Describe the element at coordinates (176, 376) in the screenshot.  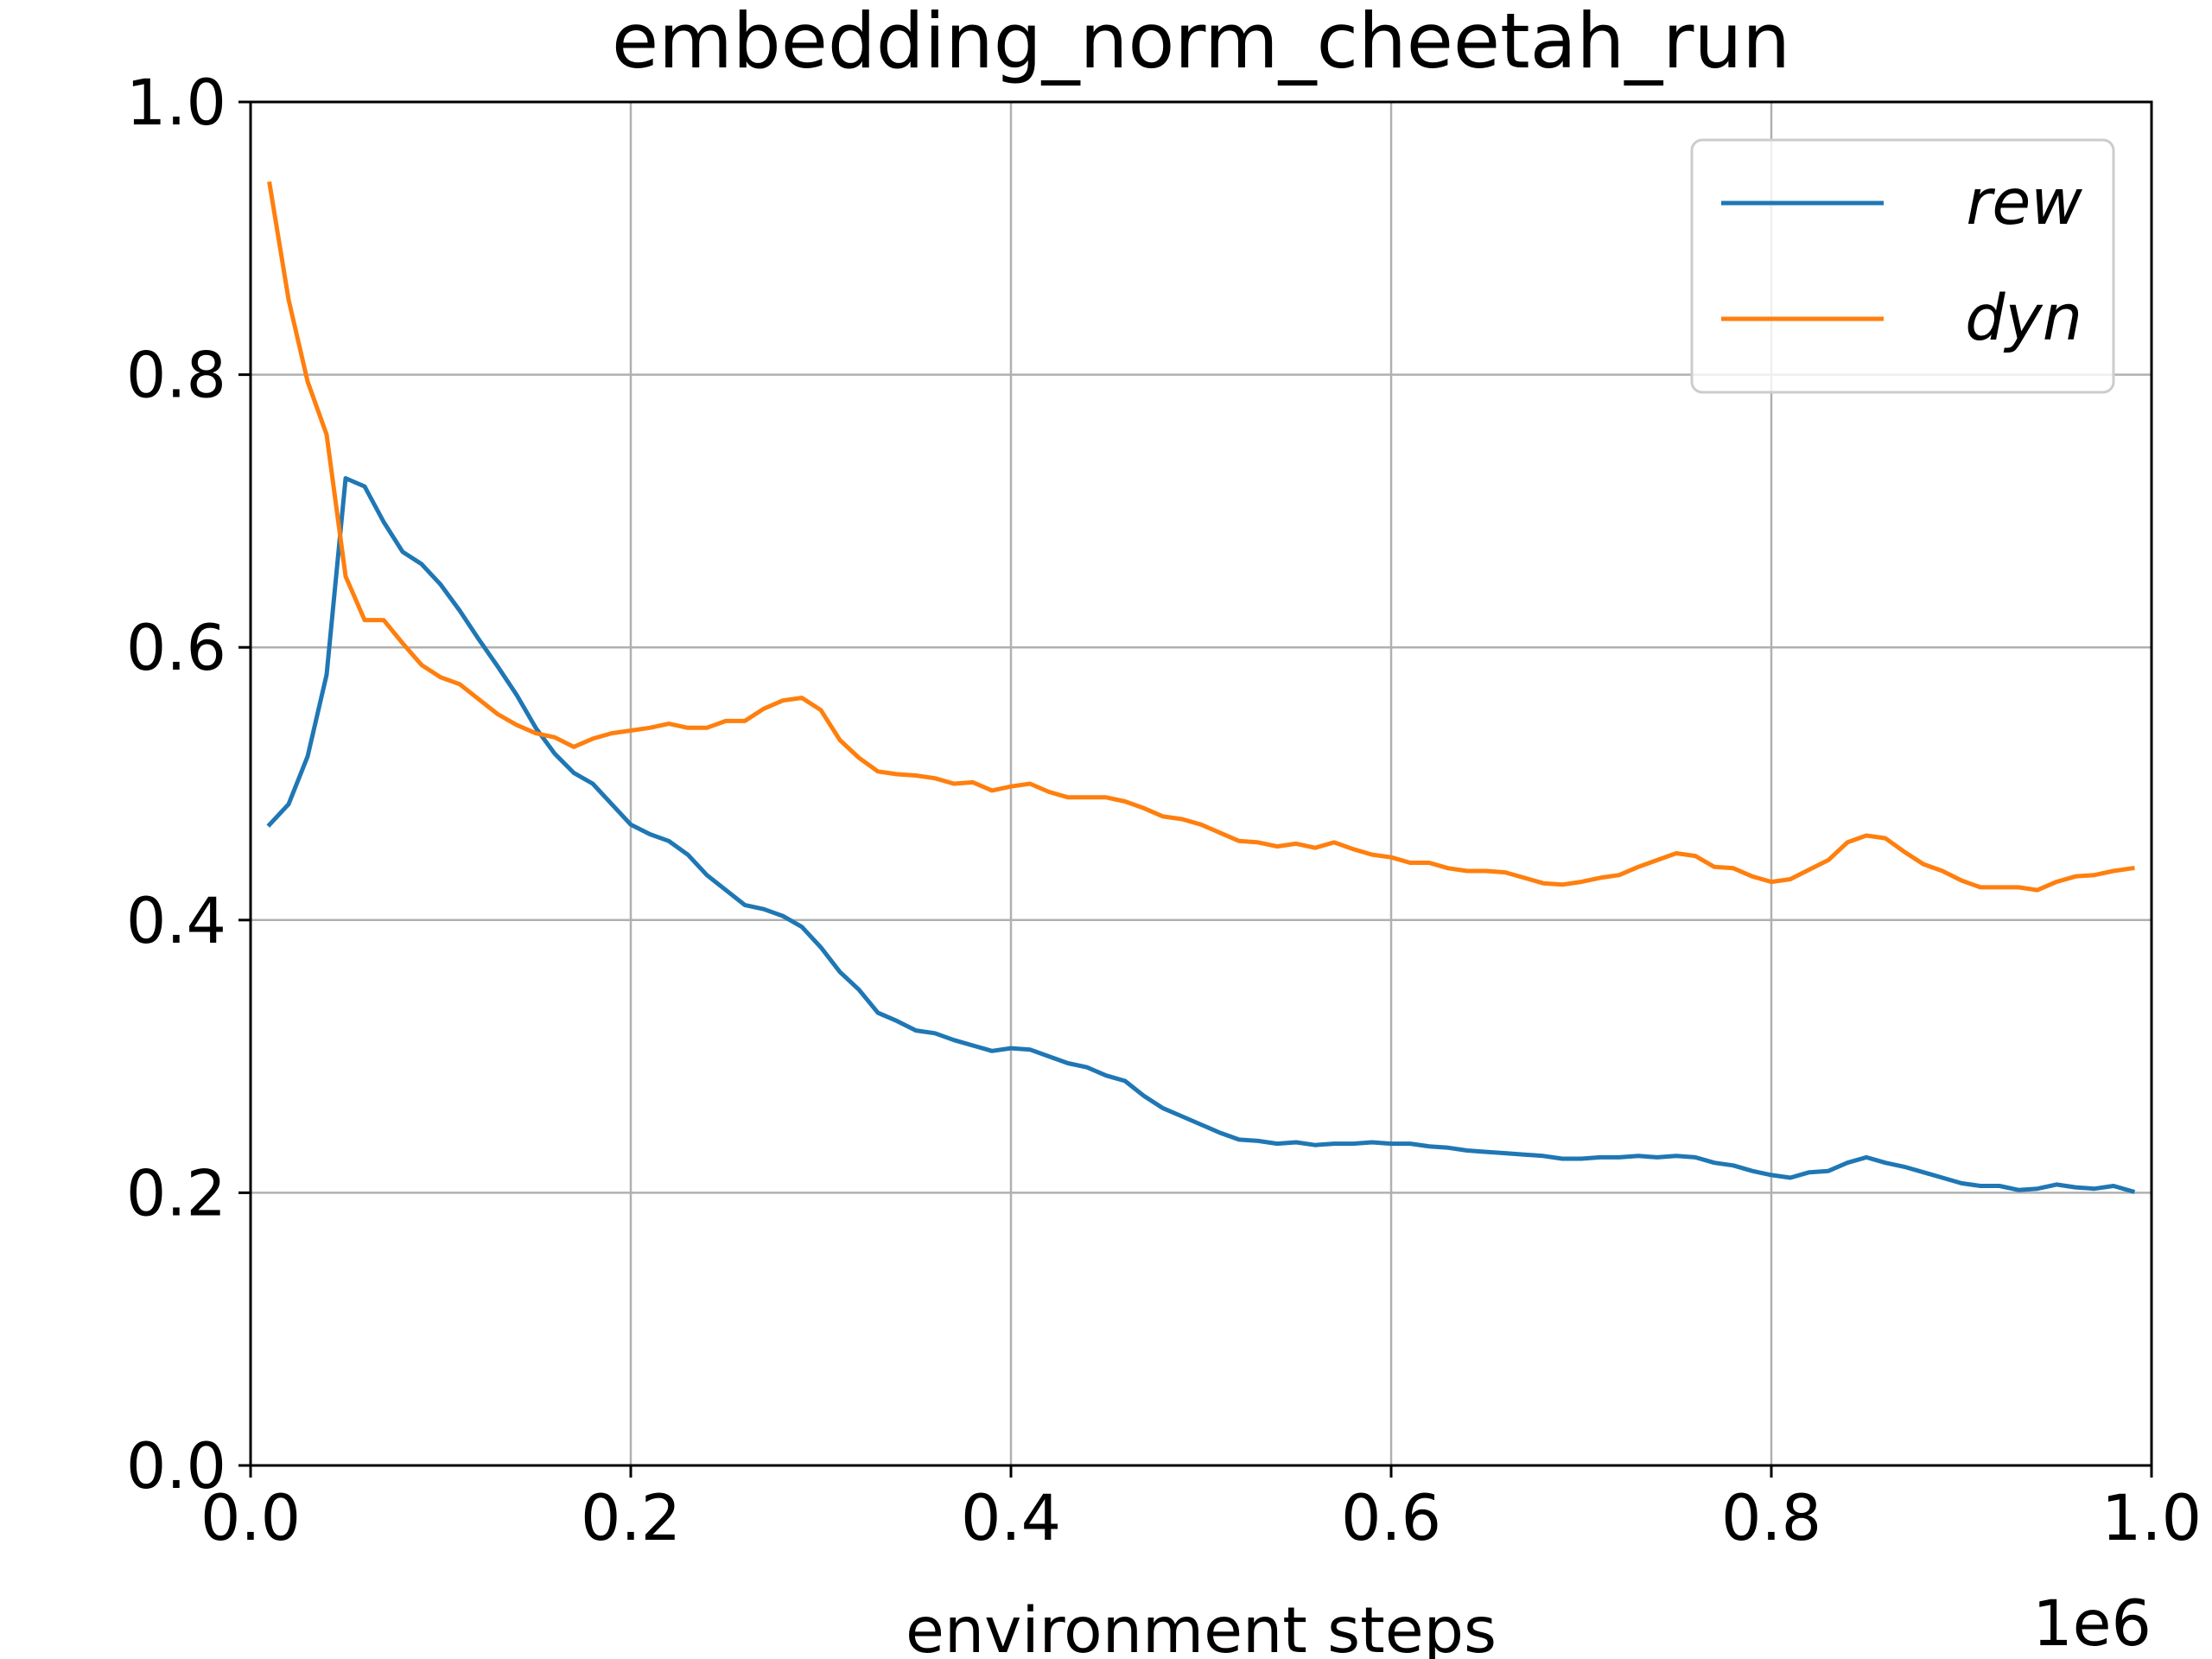
I see `y-tick-label: 0.8` at that location.